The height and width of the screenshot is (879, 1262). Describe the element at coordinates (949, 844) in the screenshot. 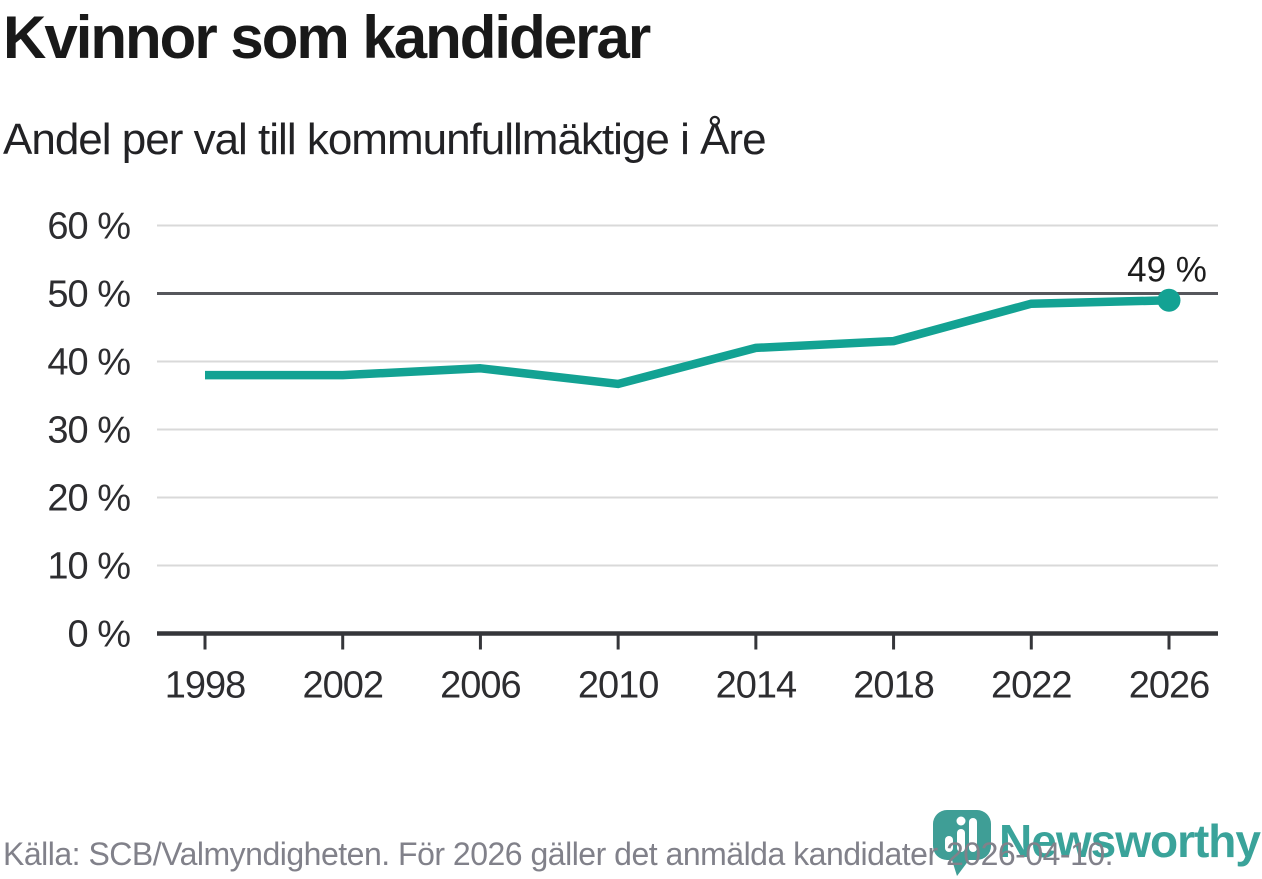

I see `logo-bar-short` at that location.